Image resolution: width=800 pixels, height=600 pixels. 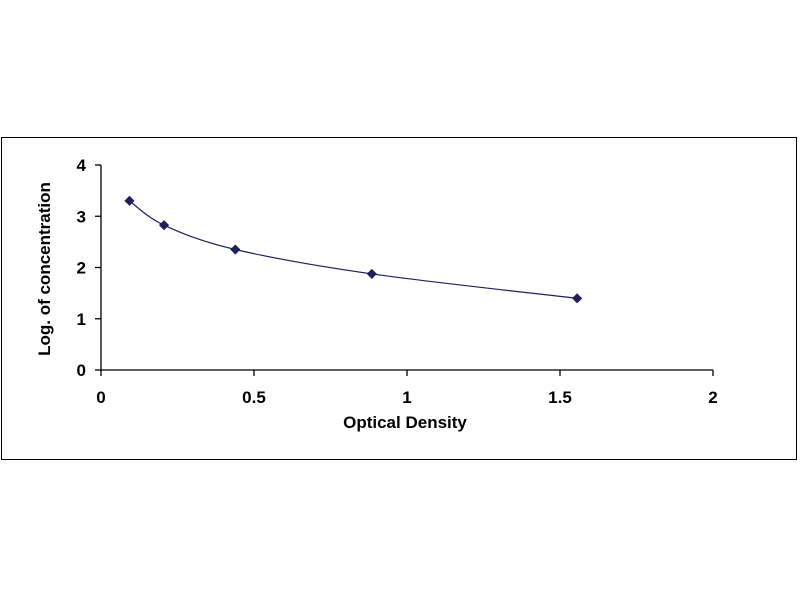 What do you see at coordinates (254, 397) in the screenshot?
I see `x-tick-label: 0.5` at bounding box center [254, 397].